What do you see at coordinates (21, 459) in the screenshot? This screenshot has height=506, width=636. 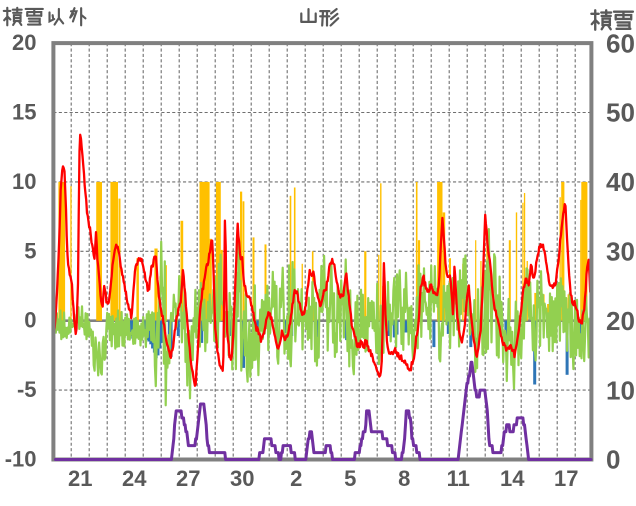 I see `svg-text: -10` at bounding box center [21, 459].